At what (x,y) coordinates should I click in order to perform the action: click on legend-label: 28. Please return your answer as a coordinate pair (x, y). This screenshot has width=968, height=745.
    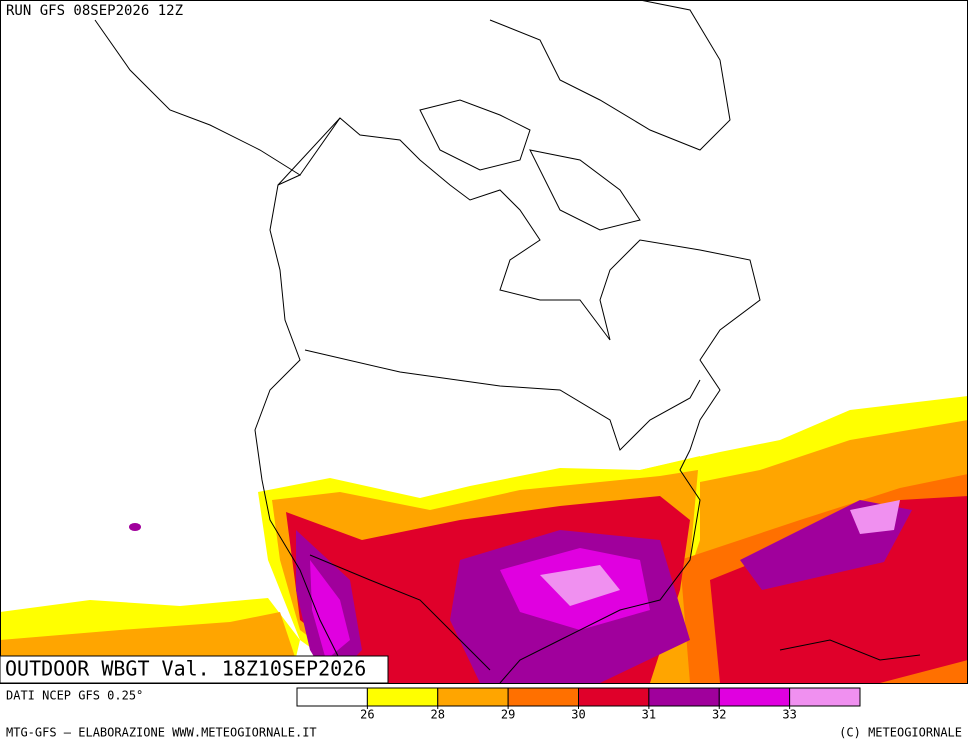
    Looking at the image, I should click on (438, 715).